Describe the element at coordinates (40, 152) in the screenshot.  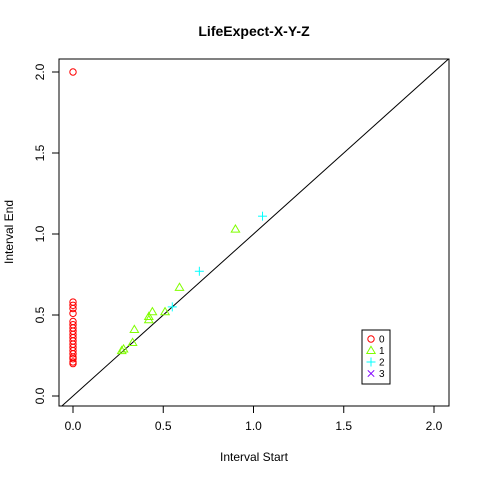
I see `y-tick-label: 1.5` at that location.